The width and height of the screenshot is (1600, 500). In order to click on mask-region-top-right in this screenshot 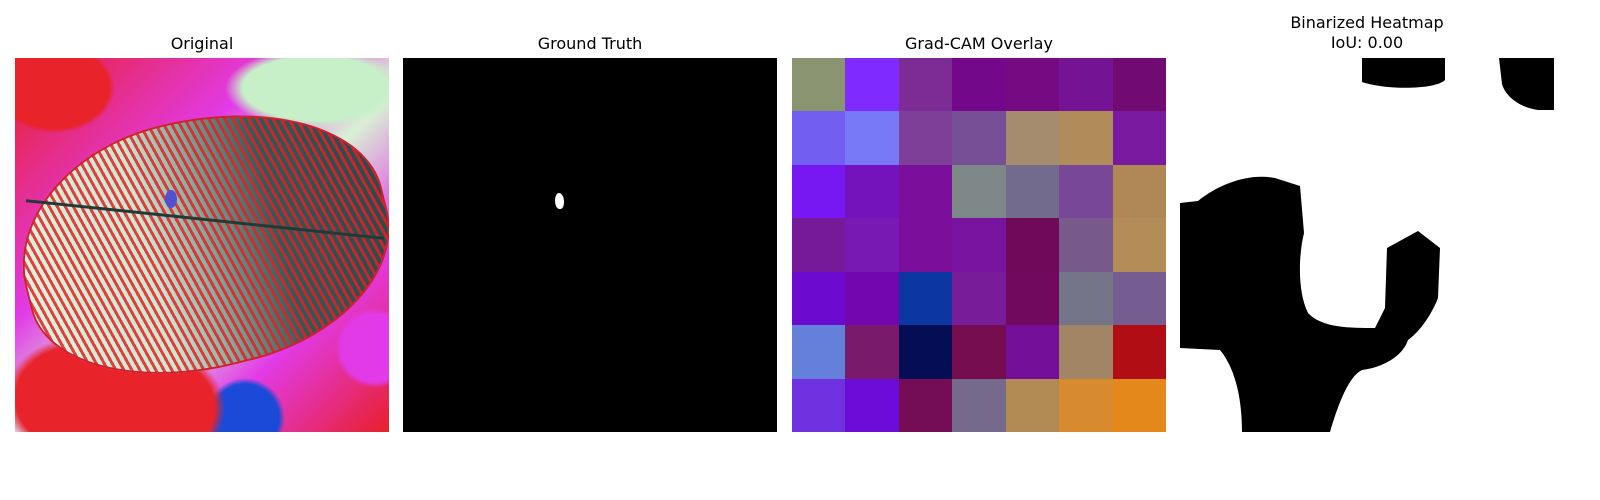, I will do `click(1526, 84)`.